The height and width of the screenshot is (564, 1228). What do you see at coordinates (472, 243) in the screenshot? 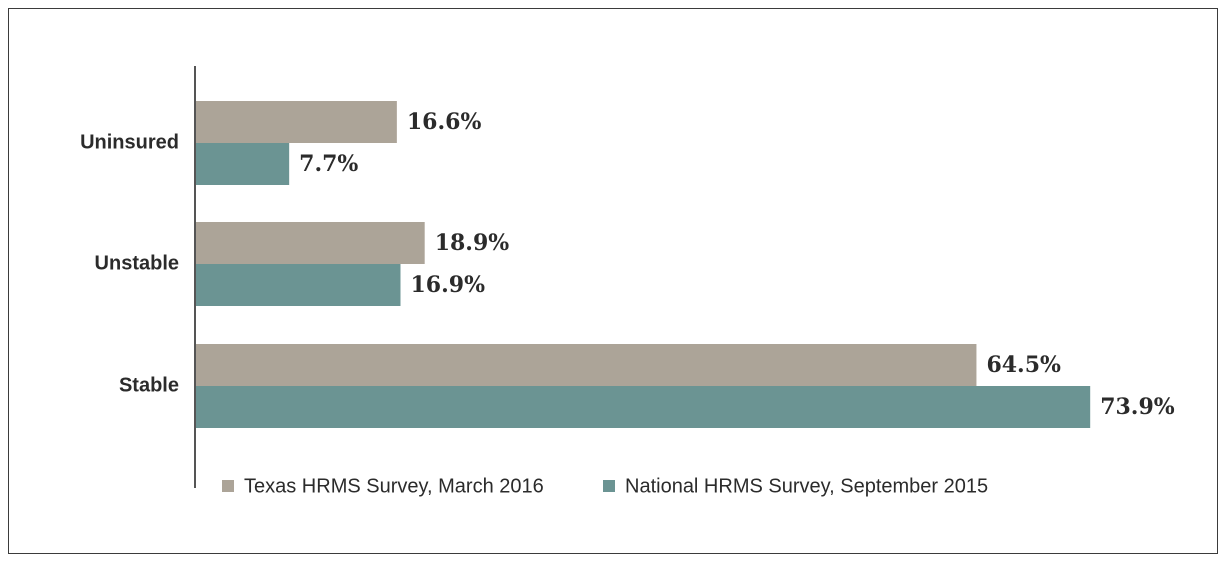
I see `value-label-unstable-series-1: 18.9%` at bounding box center [472, 243].